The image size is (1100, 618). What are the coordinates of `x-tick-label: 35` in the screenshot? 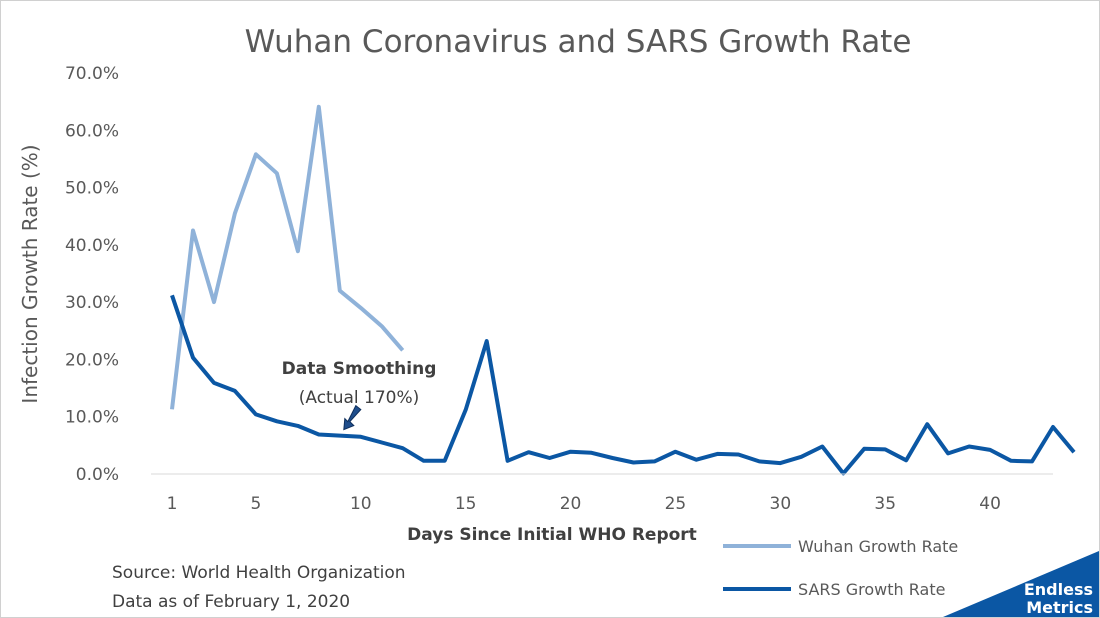 It's located at (885, 504).